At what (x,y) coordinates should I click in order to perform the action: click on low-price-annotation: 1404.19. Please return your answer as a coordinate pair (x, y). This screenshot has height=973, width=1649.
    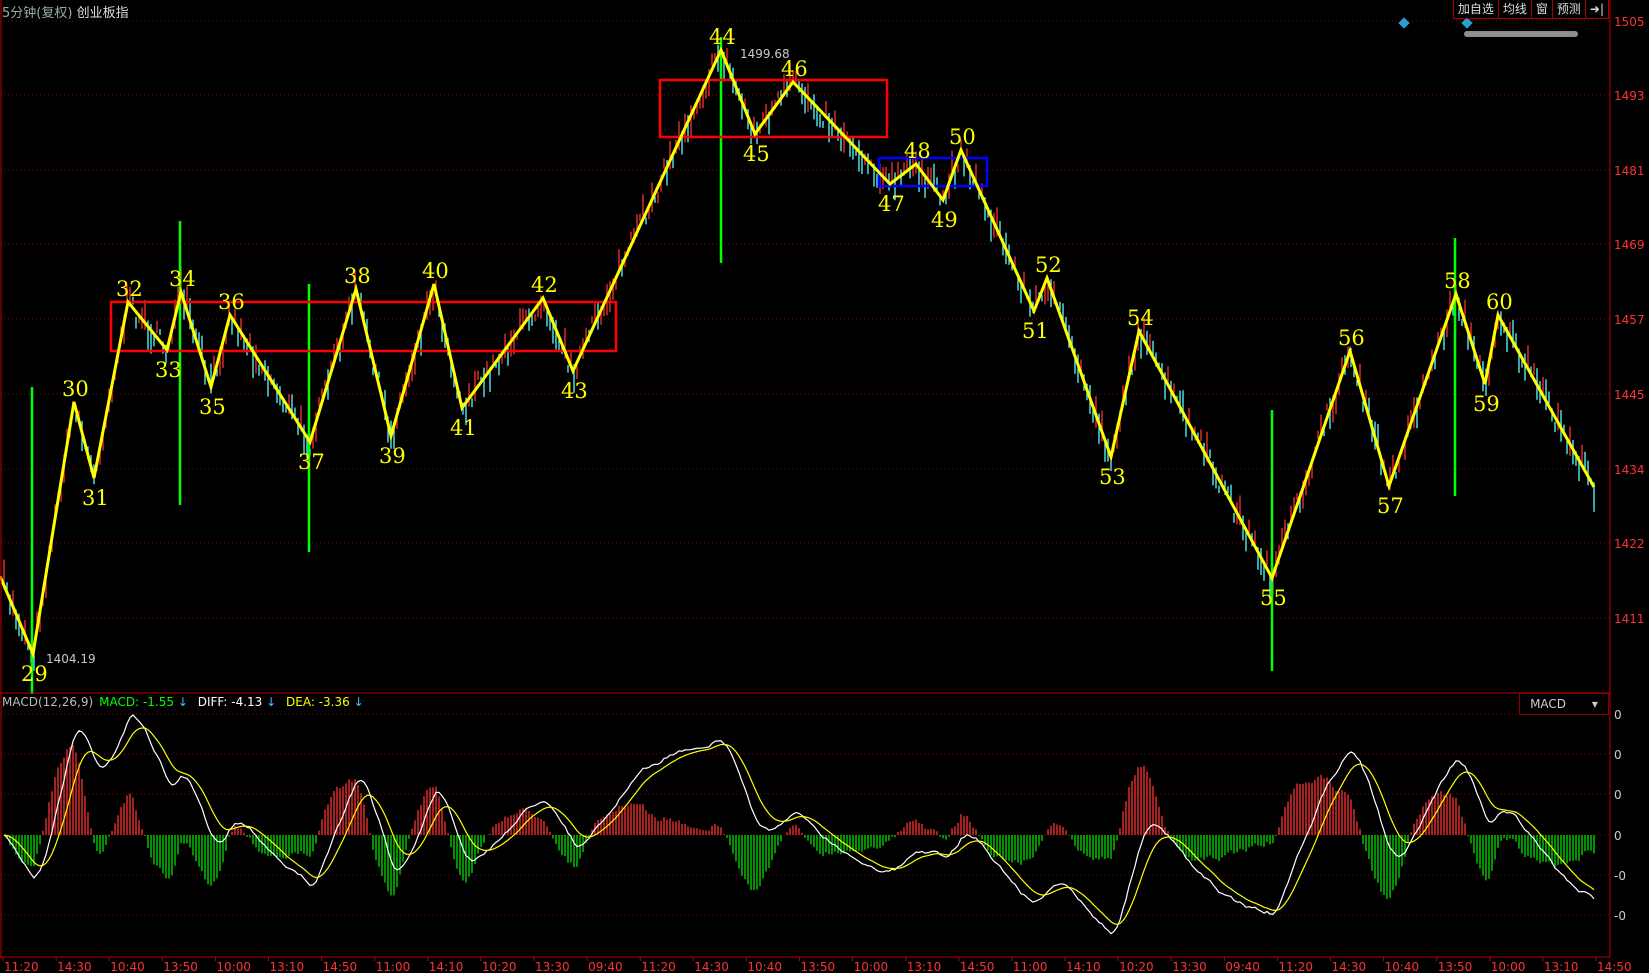
    Looking at the image, I should click on (71, 659).